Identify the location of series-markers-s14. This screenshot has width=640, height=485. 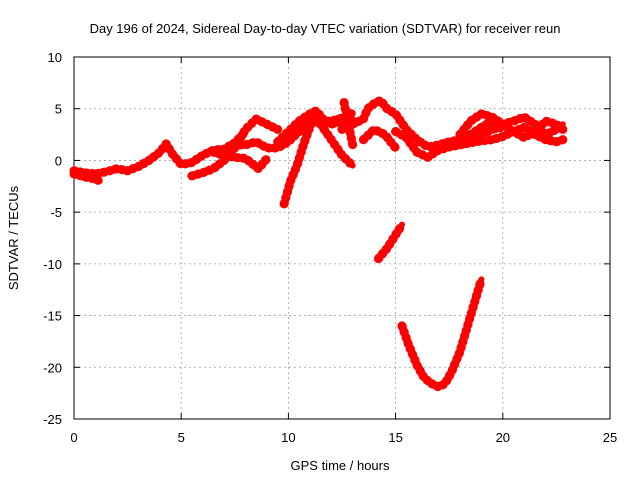
(517, 129).